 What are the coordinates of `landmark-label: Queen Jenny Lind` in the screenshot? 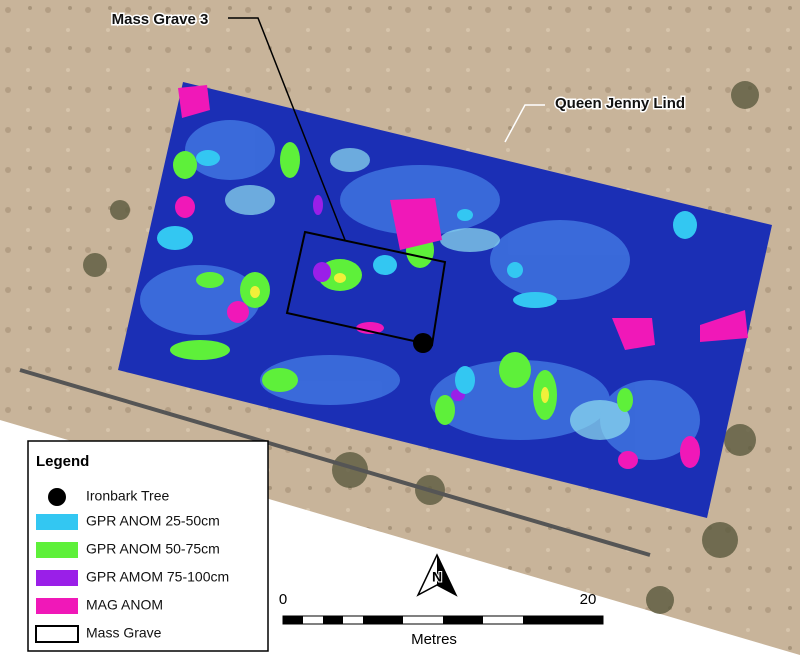 It's located at (620, 103).